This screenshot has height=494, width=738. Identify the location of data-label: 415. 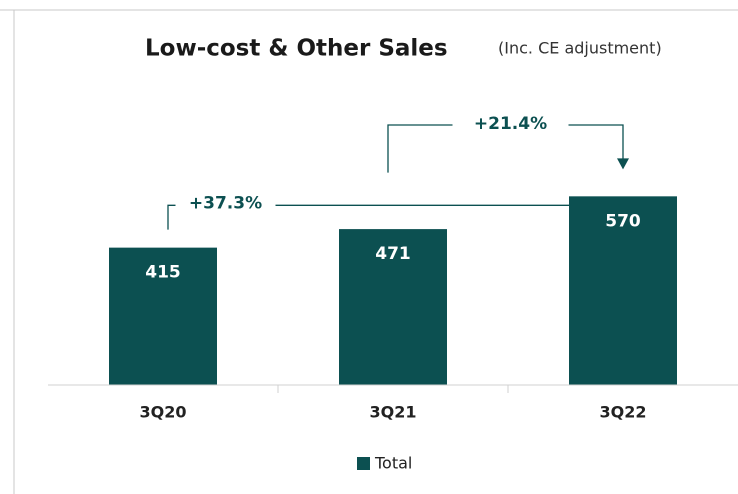
(163, 273).